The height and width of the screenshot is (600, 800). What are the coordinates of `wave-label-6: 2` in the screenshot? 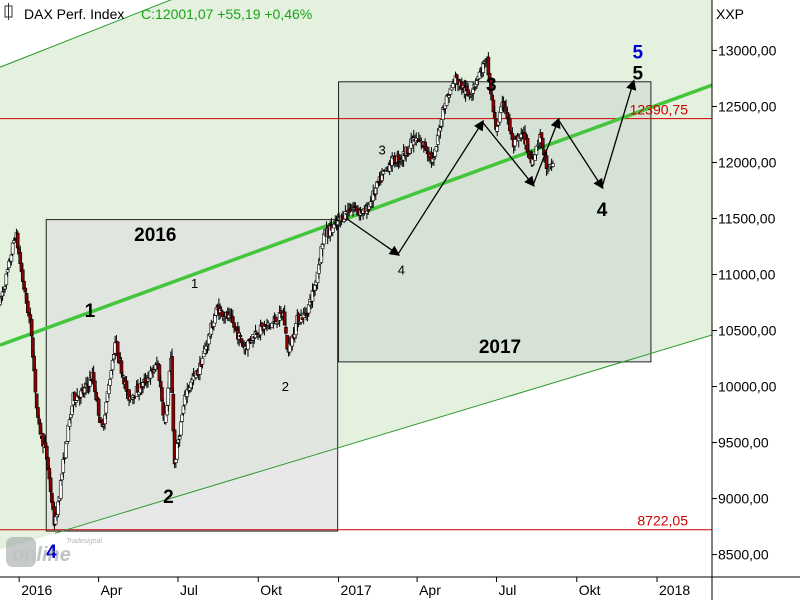 It's located at (285, 386).